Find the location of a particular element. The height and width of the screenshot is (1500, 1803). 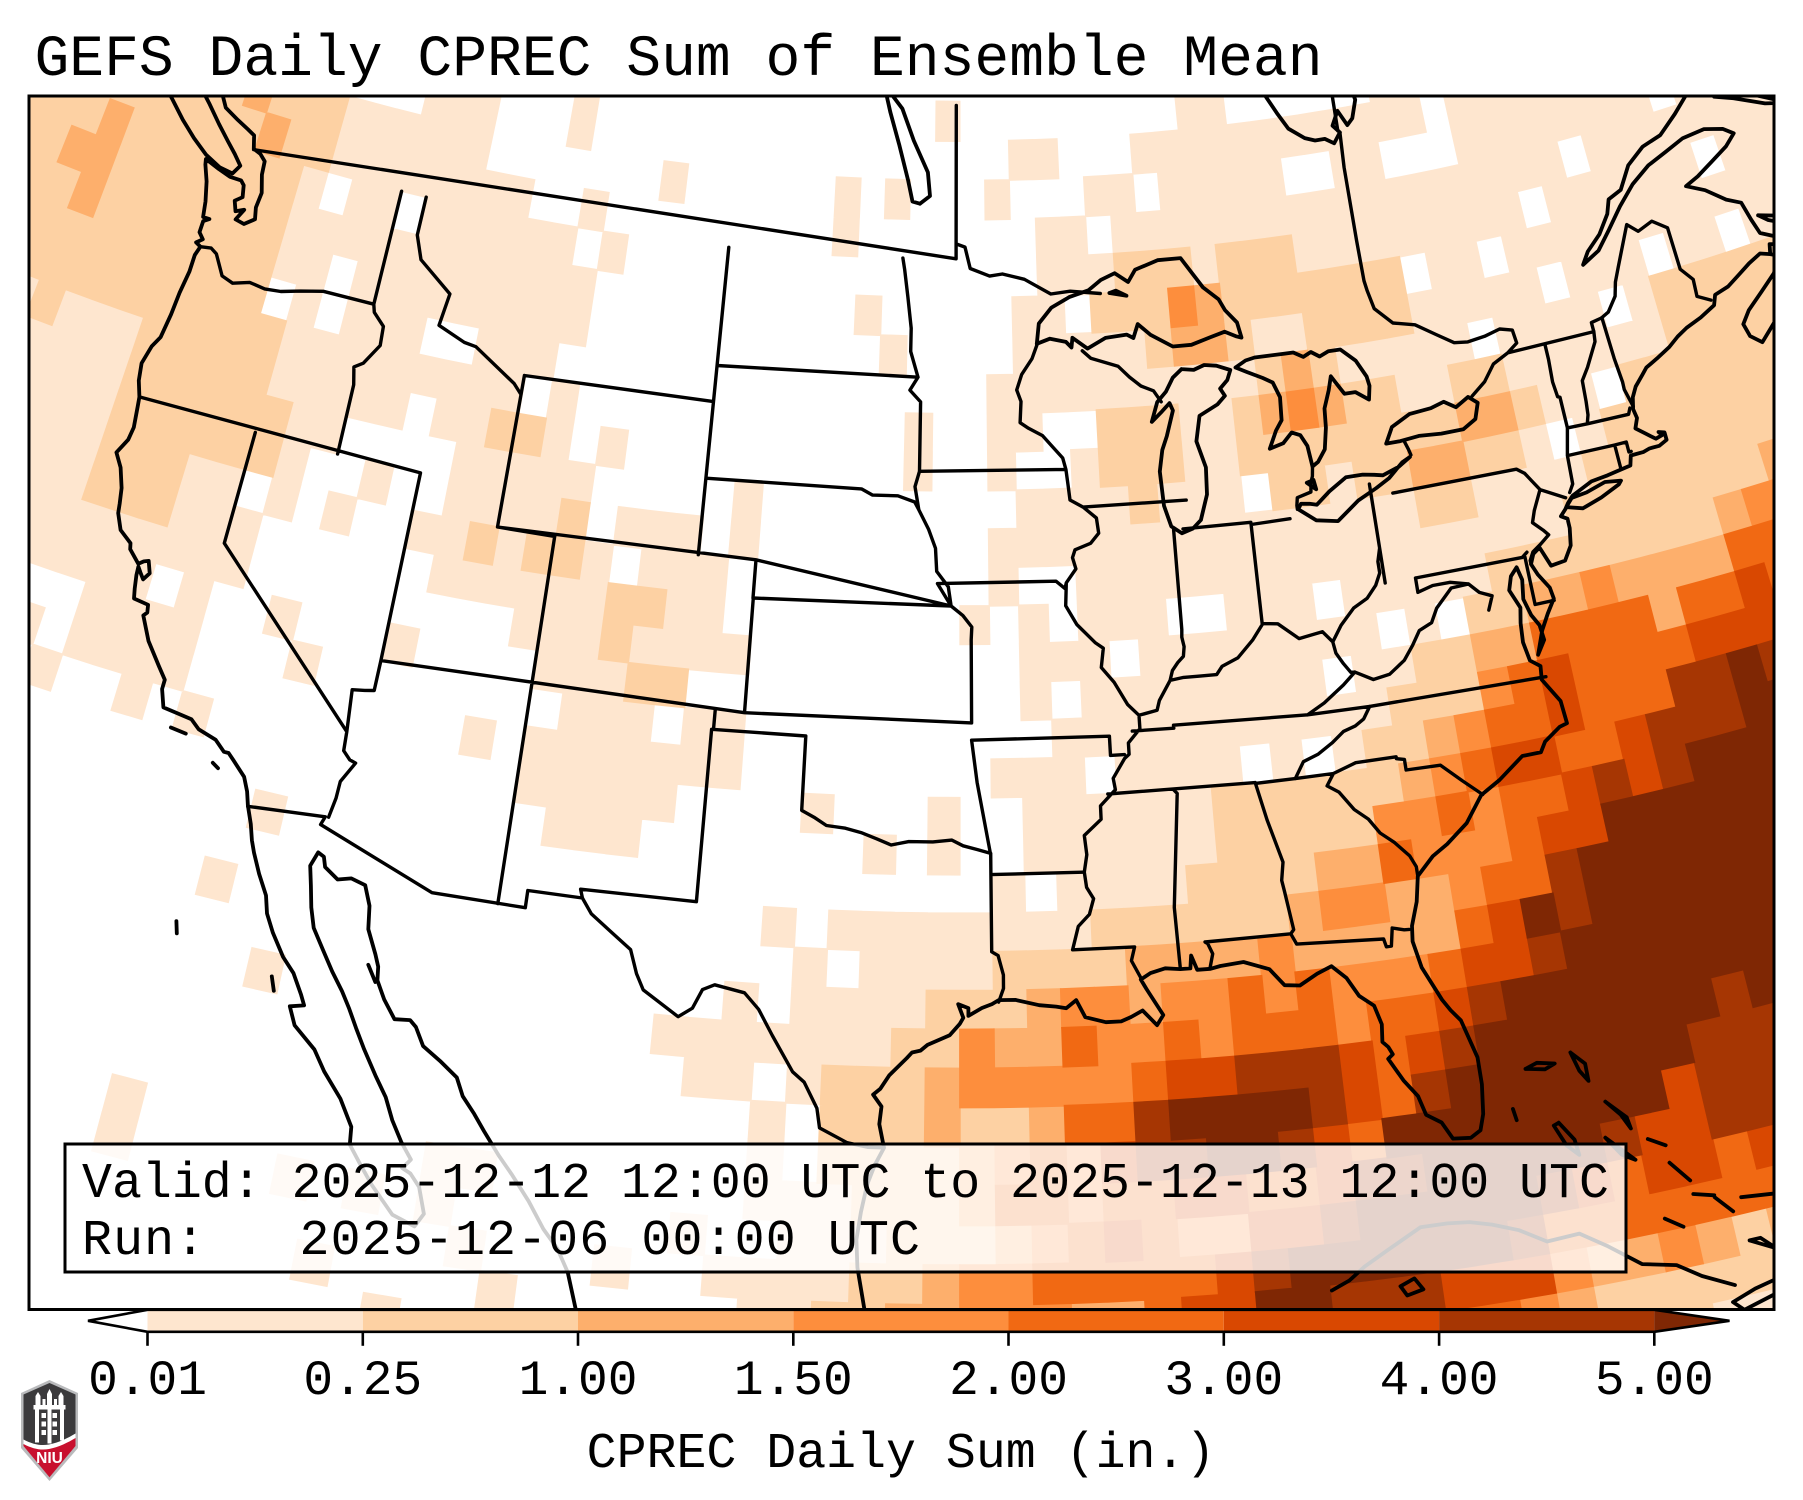

svg-text: 1.50 is located at coordinates (793, 1381).